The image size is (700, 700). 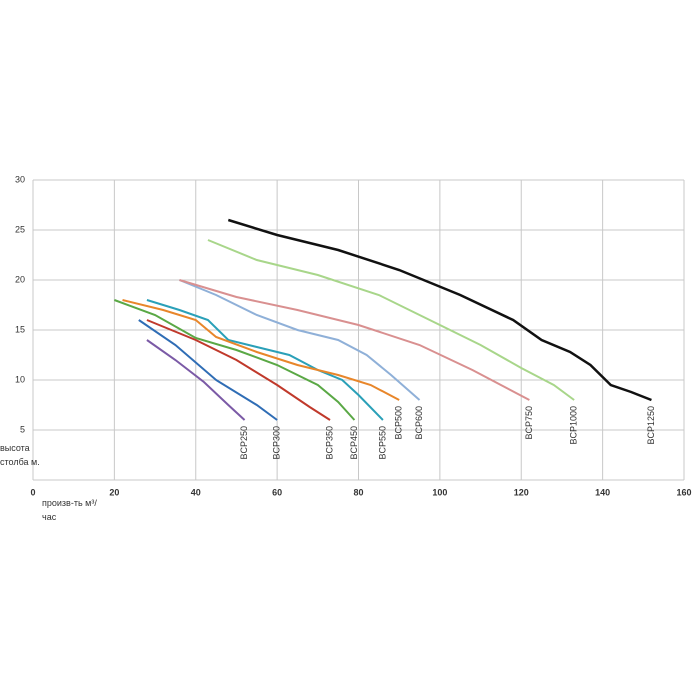 What do you see at coordinates (521, 492) in the screenshot?
I see `x-tick-label: 120` at bounding box center [521, 492].